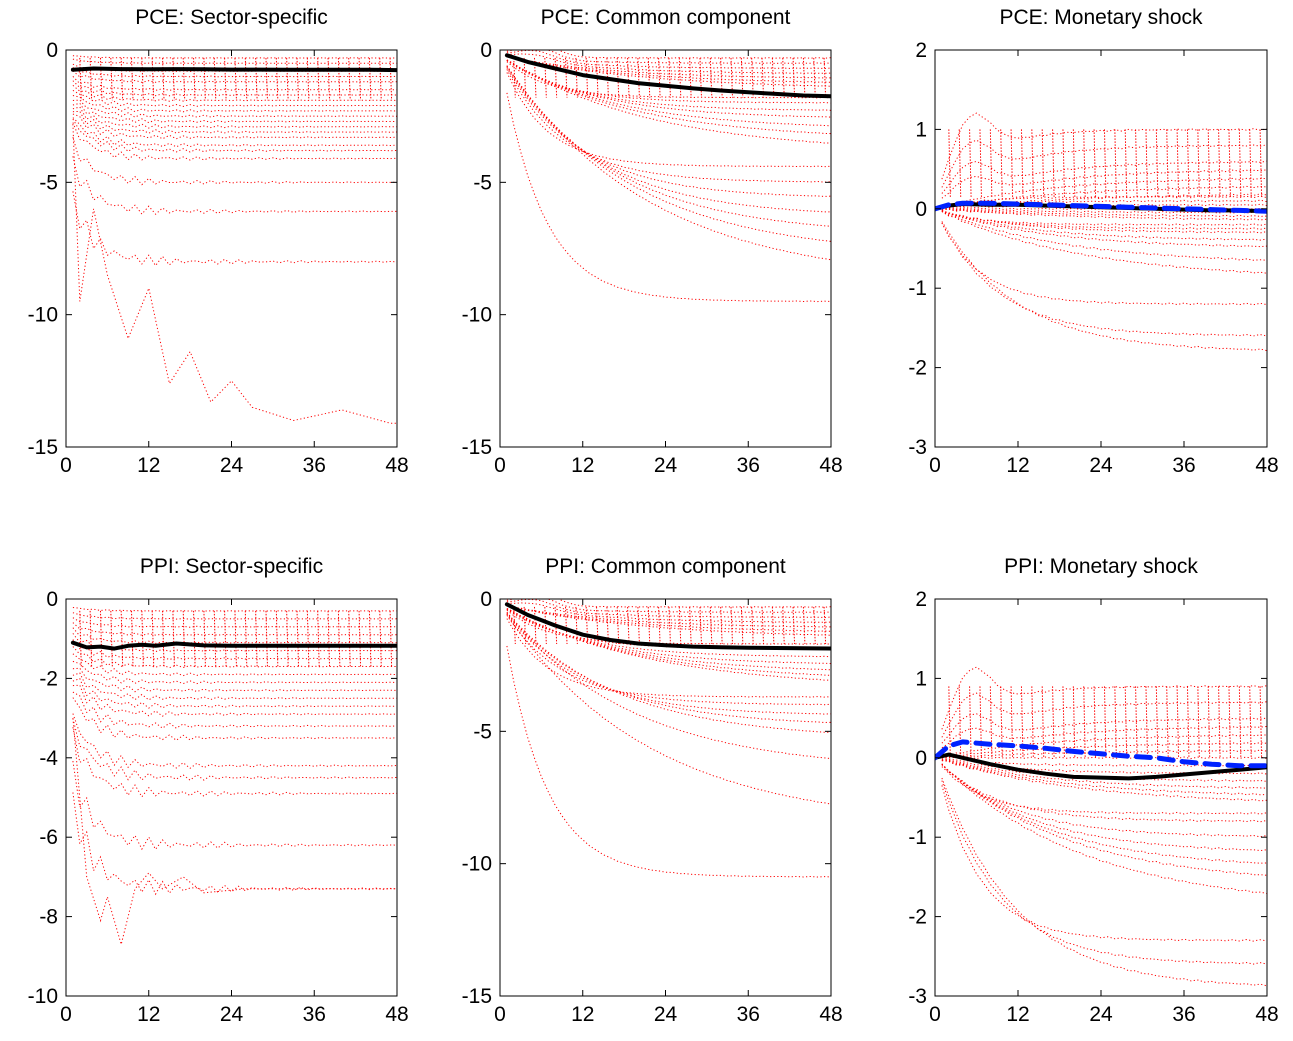 This screenshot has width=1293, height=1041. I want to click on chart-panel: 0 12 24 36 48 -15 -10 -5 0 PCE: Common component, so click(652, 241).